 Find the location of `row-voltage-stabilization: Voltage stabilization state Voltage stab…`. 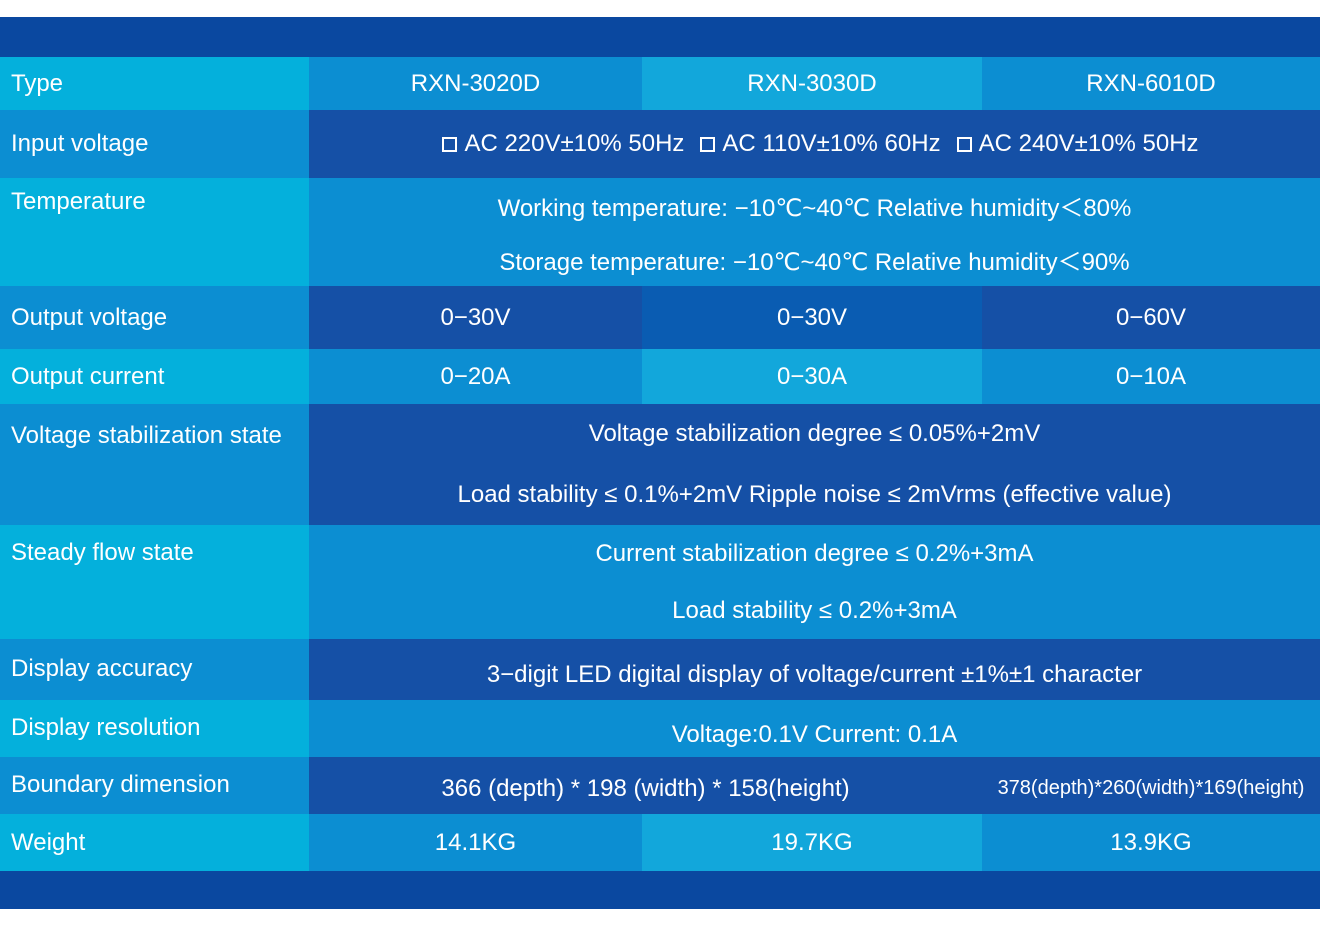

row-voltage-stabilization: Voltage stabilization state Voltage stab… is located at coordinates (660, 464).